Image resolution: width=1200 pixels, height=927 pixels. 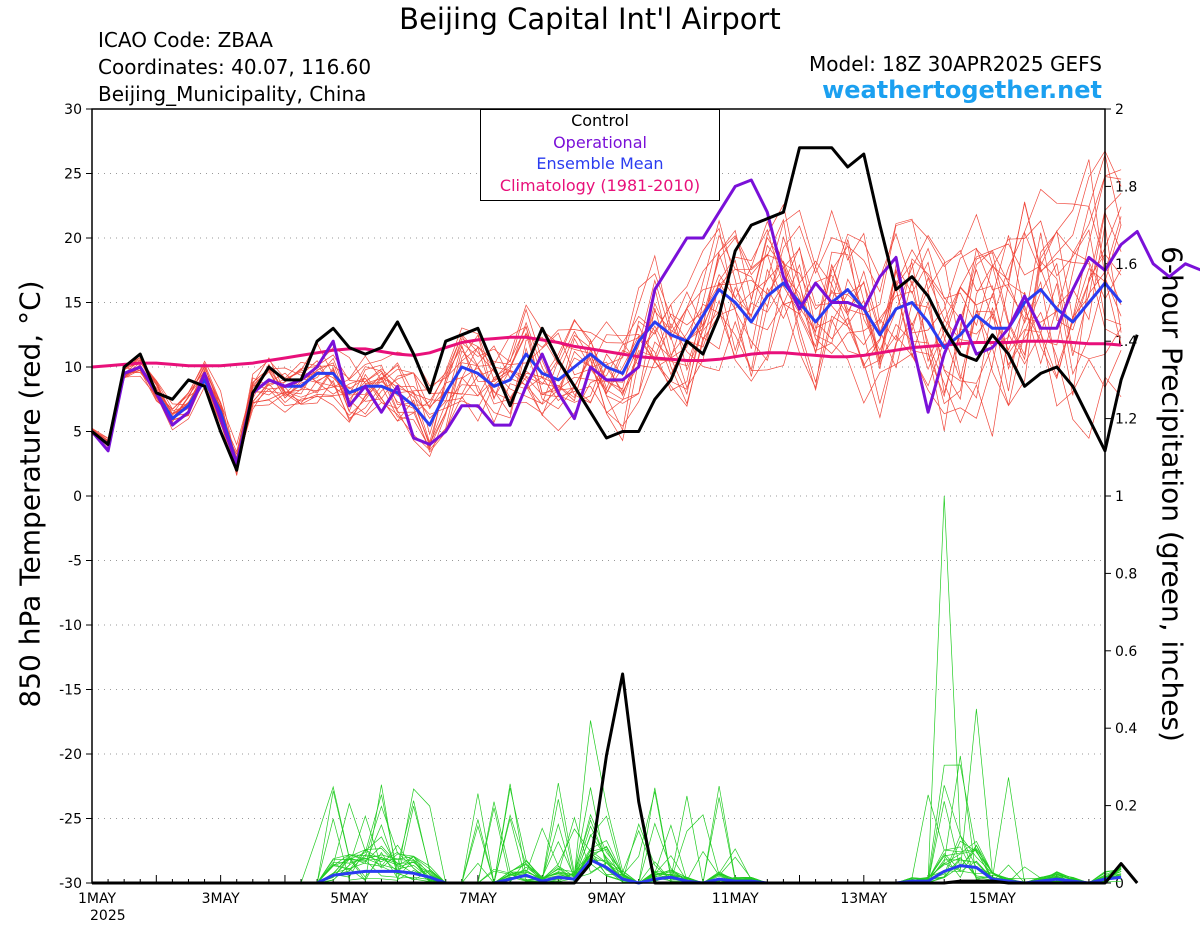 What do you see at coordinates (73, 368) in the screenshot?
I see `y-tick-label: 10` at bounding box center [73, 368].